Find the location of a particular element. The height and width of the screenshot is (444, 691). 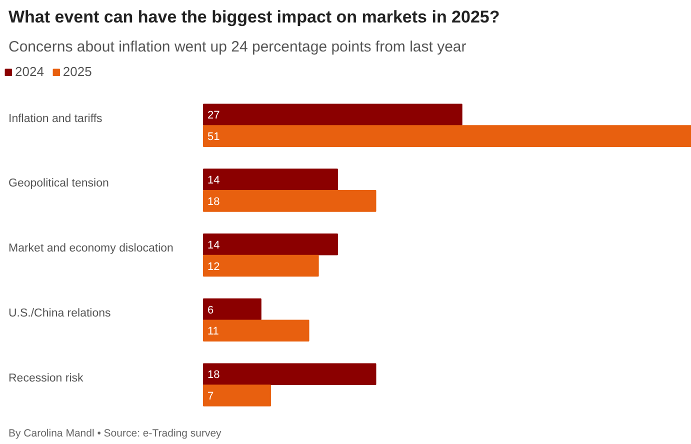

legend-label: 2024 is located at coordinates (29, 71).